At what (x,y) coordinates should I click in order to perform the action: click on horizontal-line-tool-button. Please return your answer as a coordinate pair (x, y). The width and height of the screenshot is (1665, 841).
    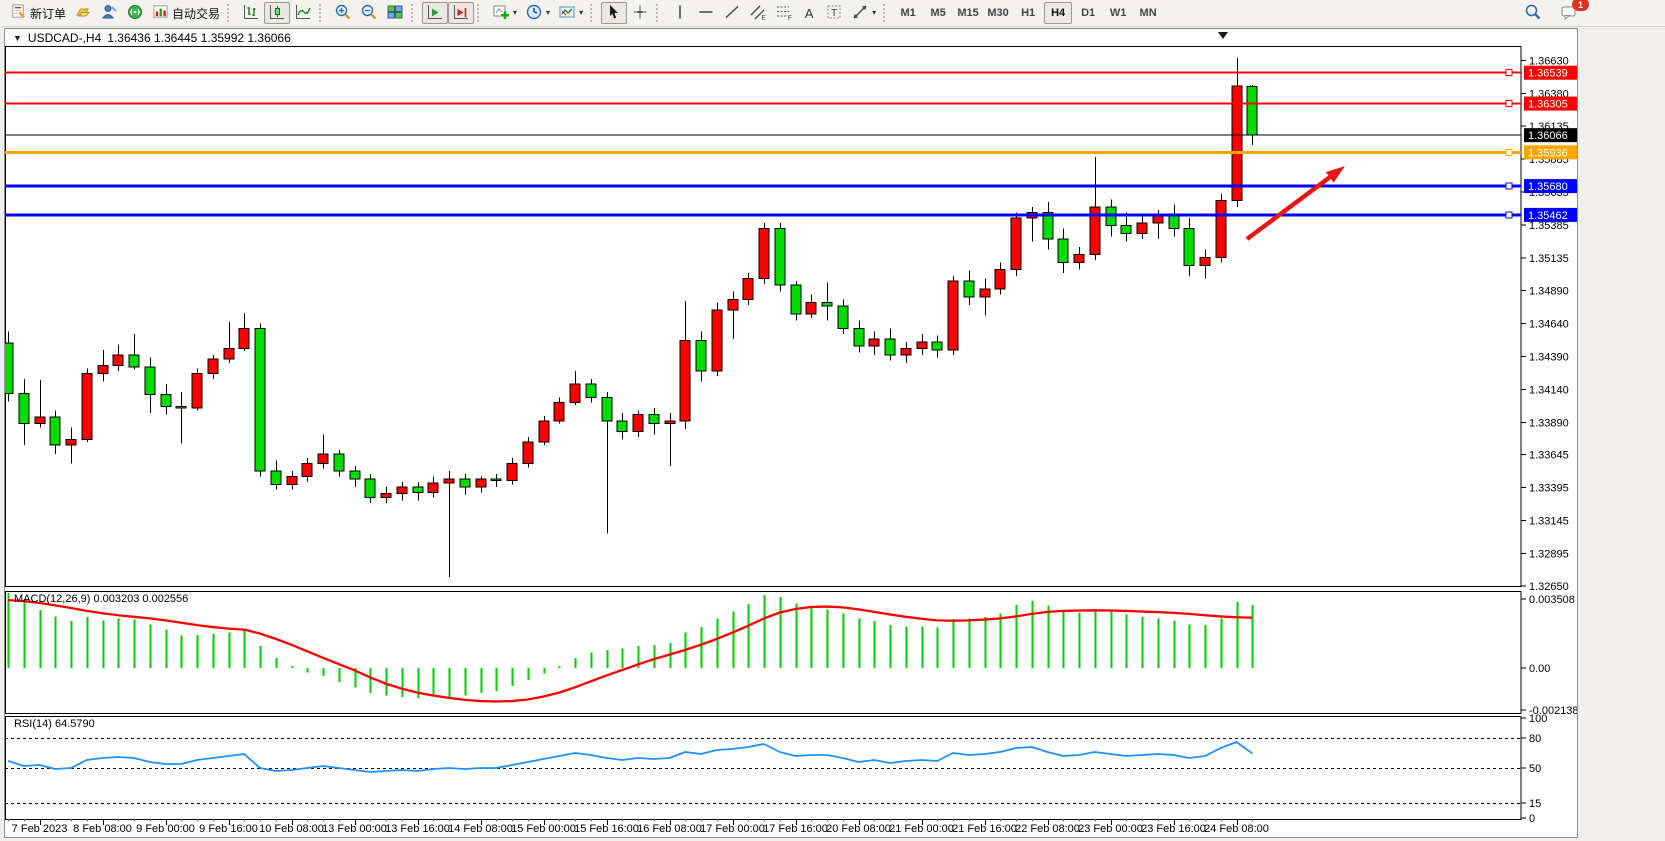
    Looking at the image, I should click on (706, 13).